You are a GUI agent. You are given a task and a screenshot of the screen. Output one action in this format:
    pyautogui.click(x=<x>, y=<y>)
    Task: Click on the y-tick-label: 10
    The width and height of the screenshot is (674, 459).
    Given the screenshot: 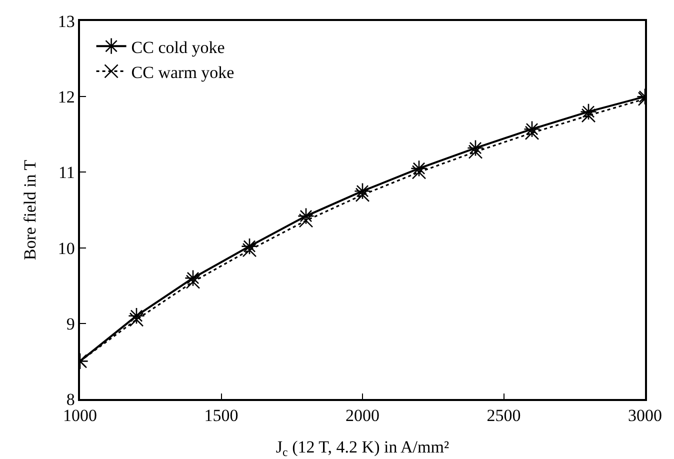 What is the action you would take?
    pyautogui.click(x=66, y=248)
    